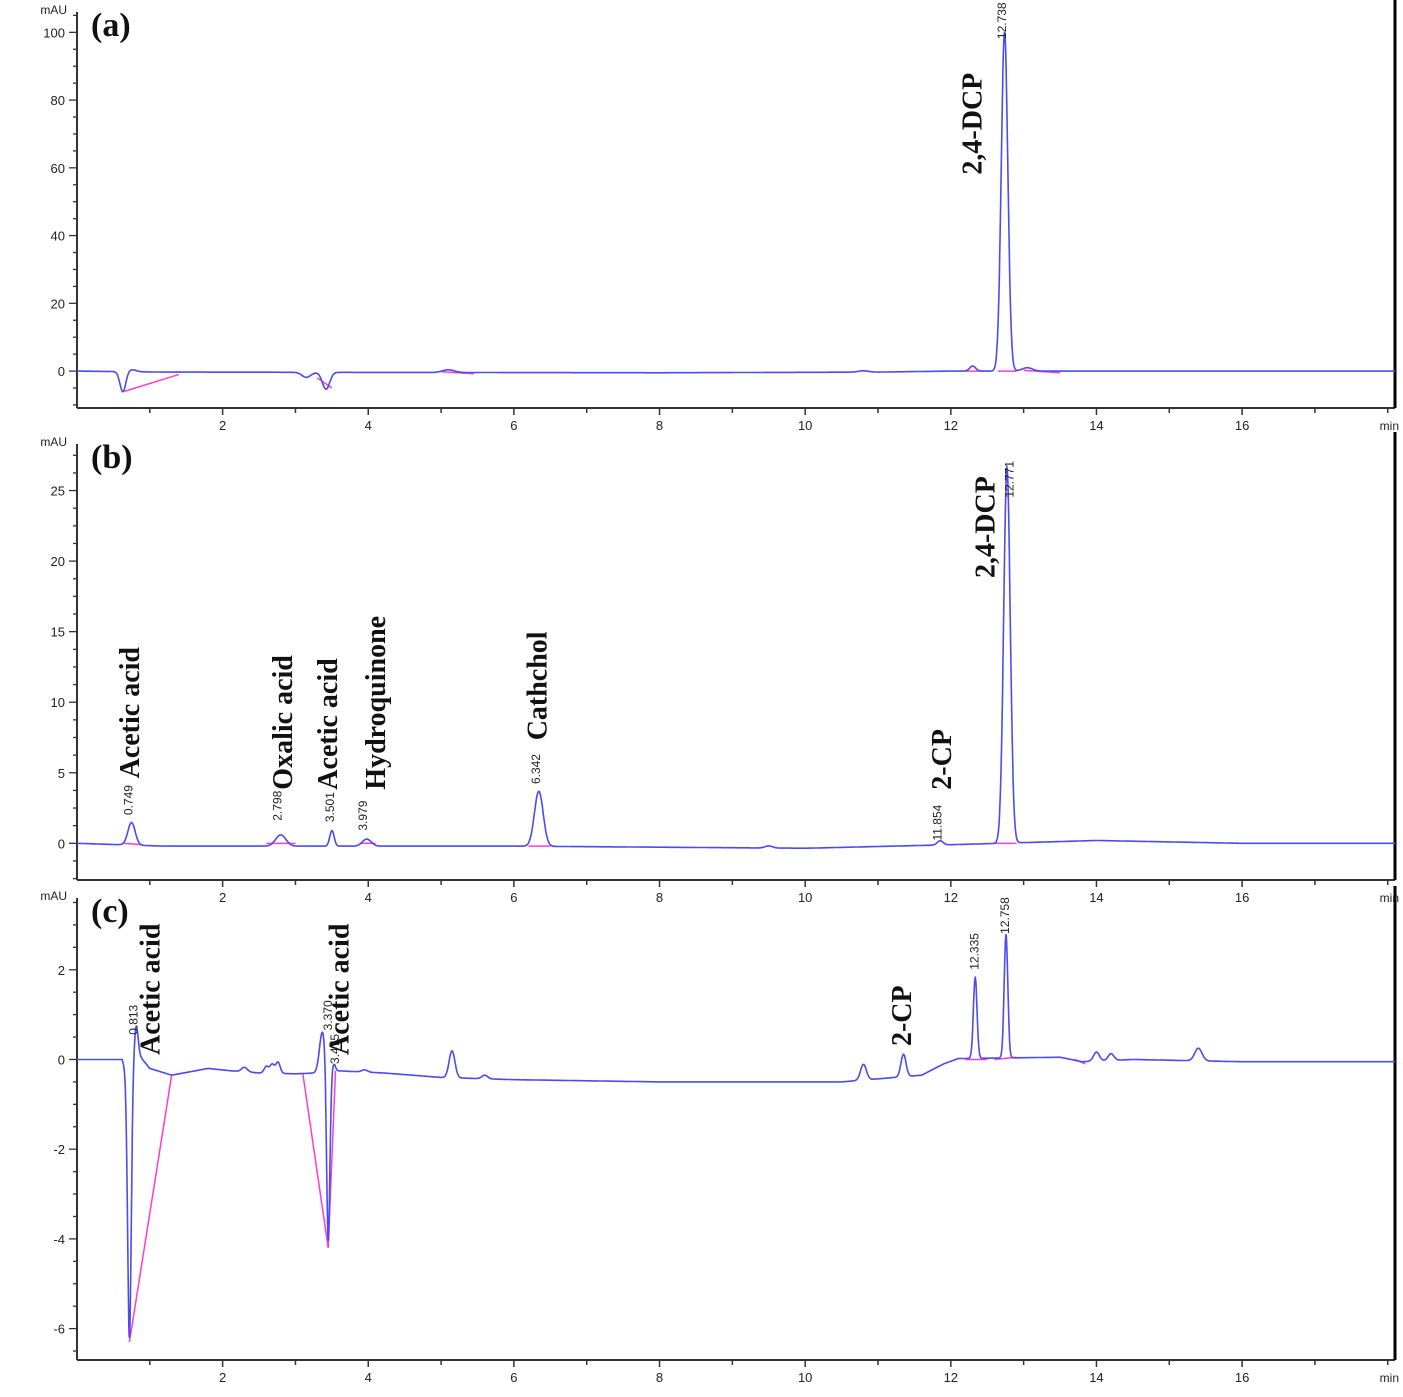 The width and height of the screenshot is (1403, 1397). What do you see at coordinates (58, 100) in the screenshot?
I see `y-tick-label: 80` at bounding box center [58, 100].